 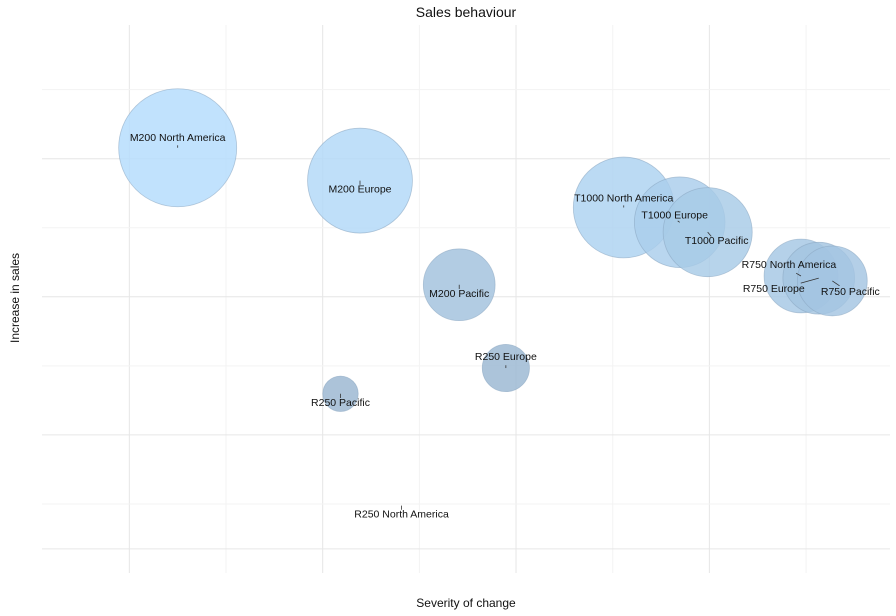 What do you see at coordinates (359, 190) in the screenshot?
I see `label-m200-europe: M200 Europe` at bounding box center [359, 190].